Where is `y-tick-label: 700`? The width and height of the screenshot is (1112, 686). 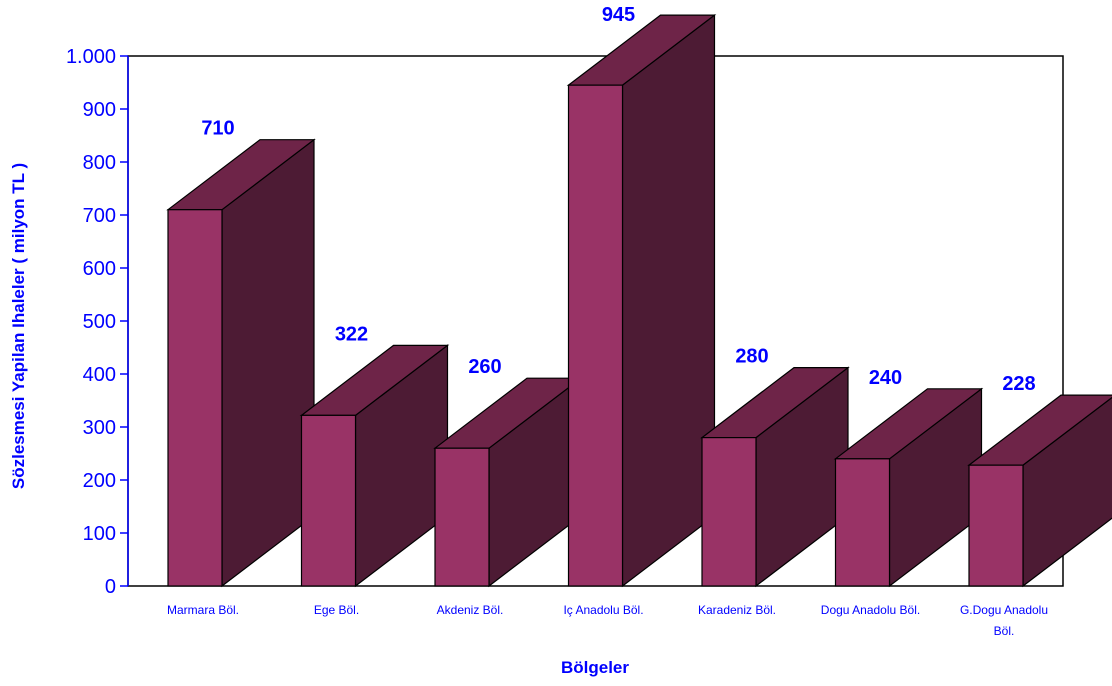
y-tick-label: 700 is located at coordinates (99, 216).